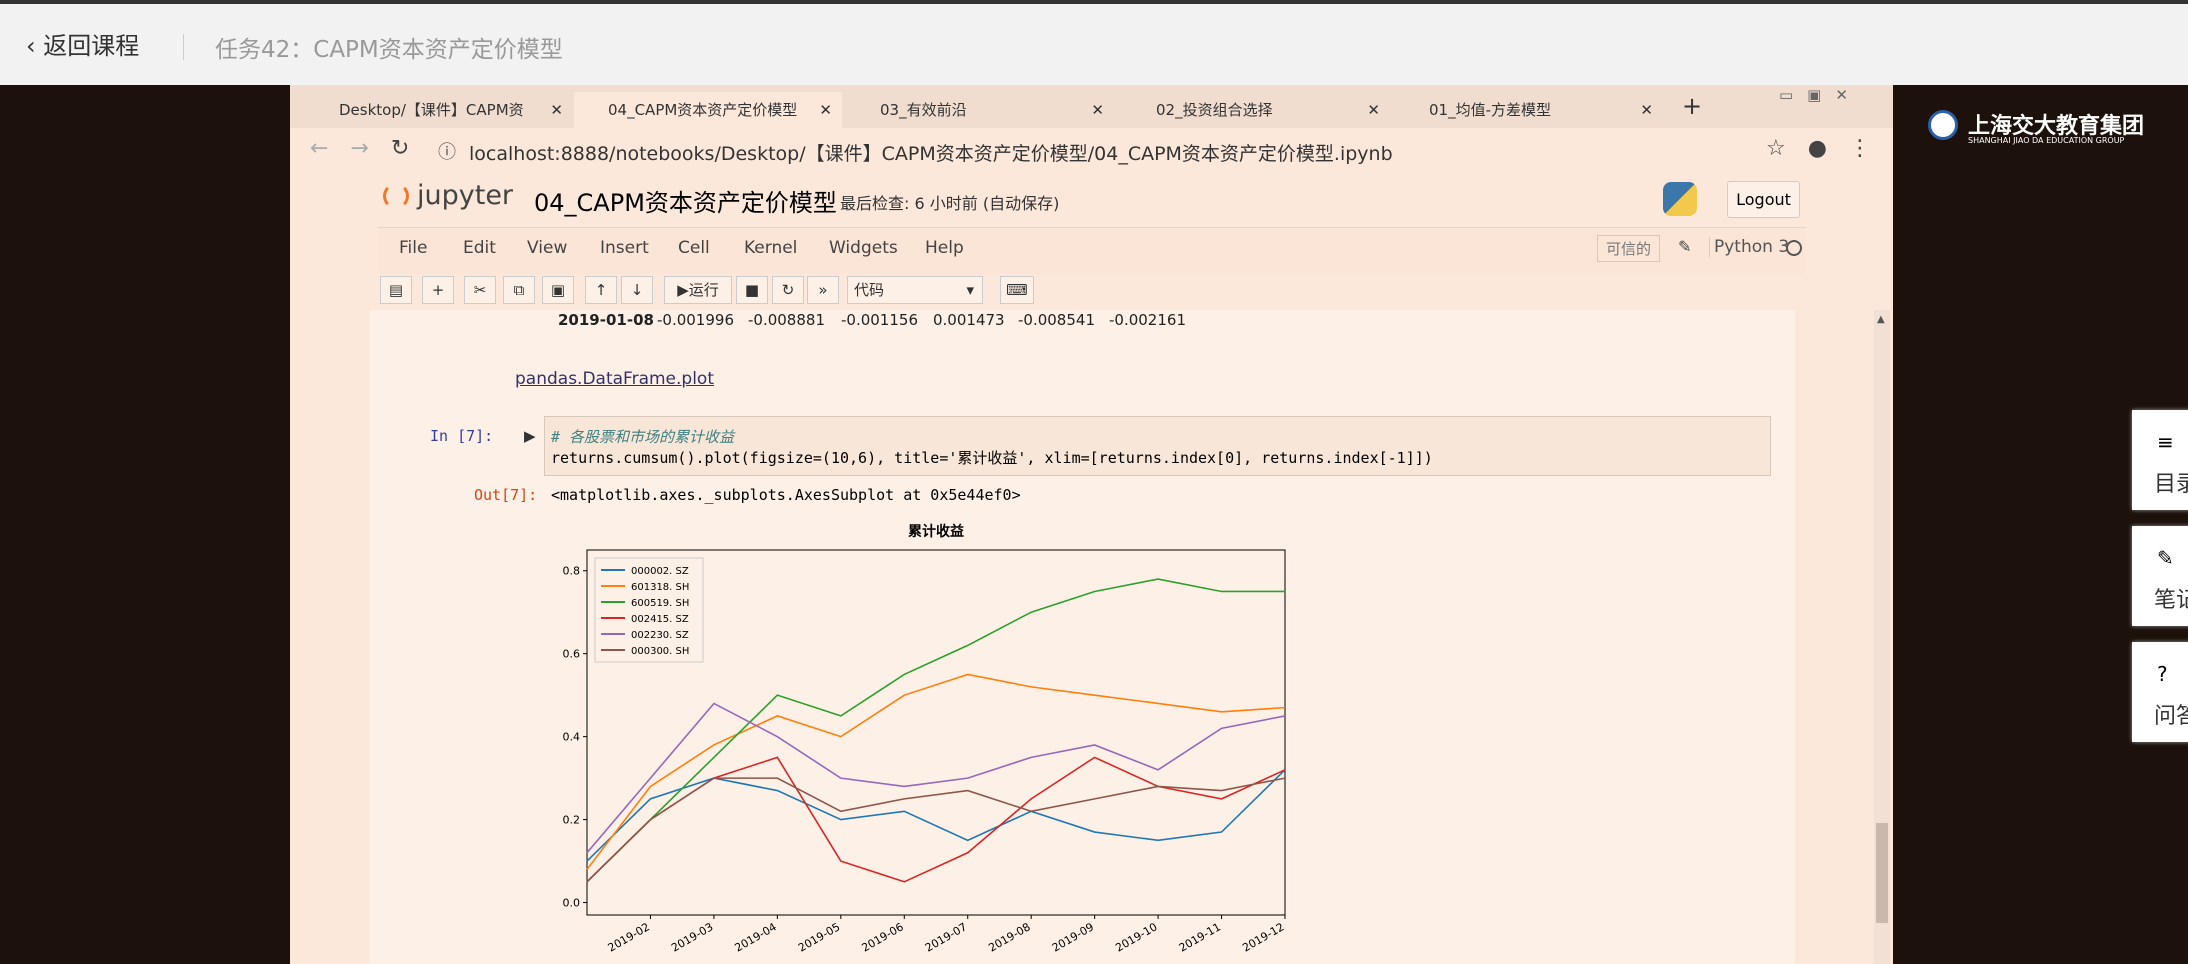  What do you see at coordinates (649, 610) in the screenshot?
I see `legend-box` at bounding box center [649, 610].